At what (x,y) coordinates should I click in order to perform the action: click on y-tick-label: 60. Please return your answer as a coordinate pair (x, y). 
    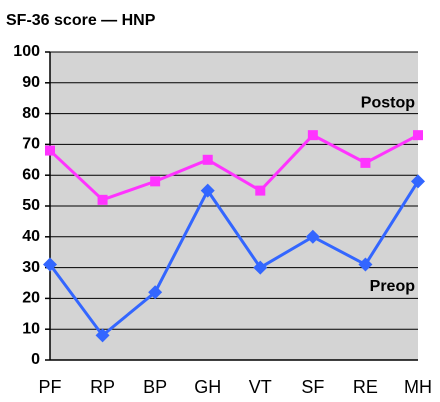
    Looking at the image, I should click on (31, 174).